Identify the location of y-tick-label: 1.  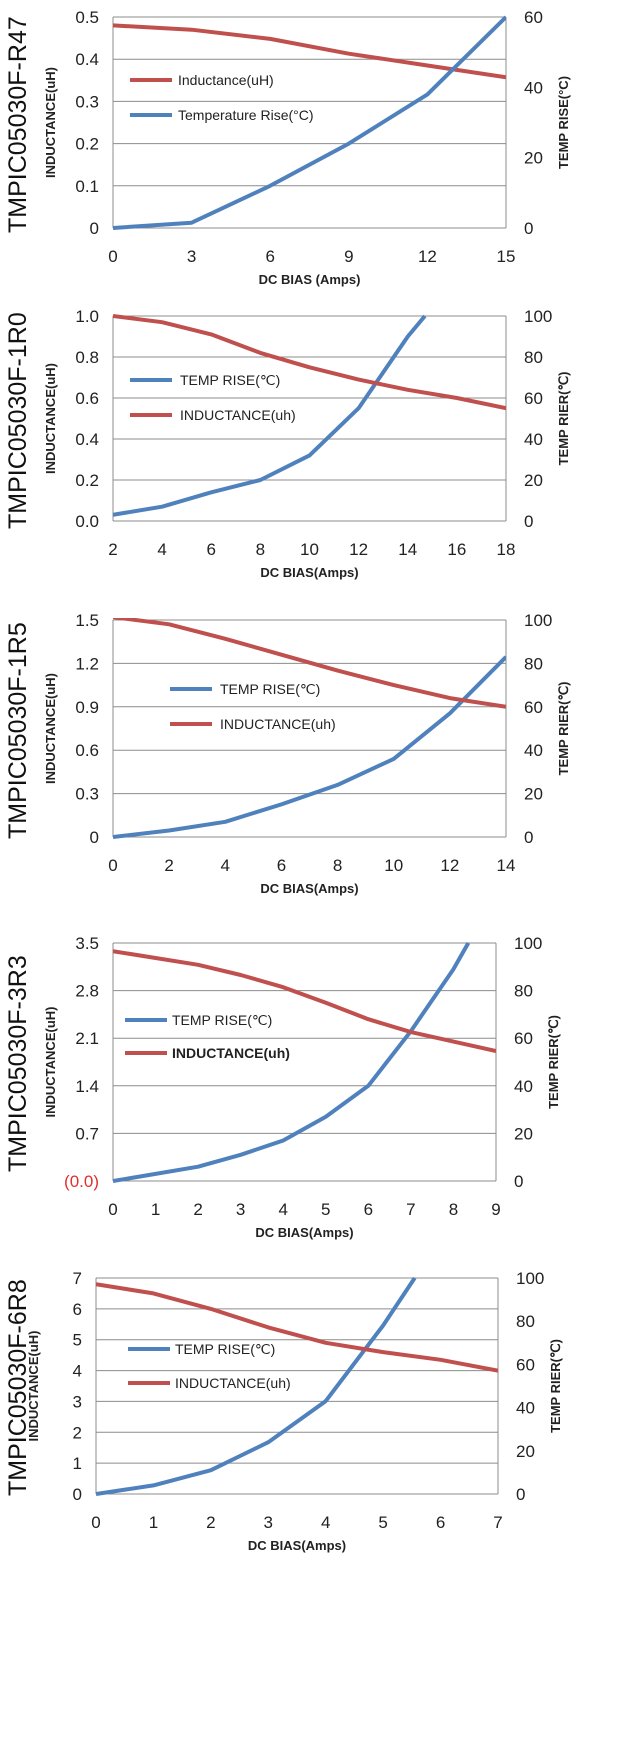
(77, 1463).